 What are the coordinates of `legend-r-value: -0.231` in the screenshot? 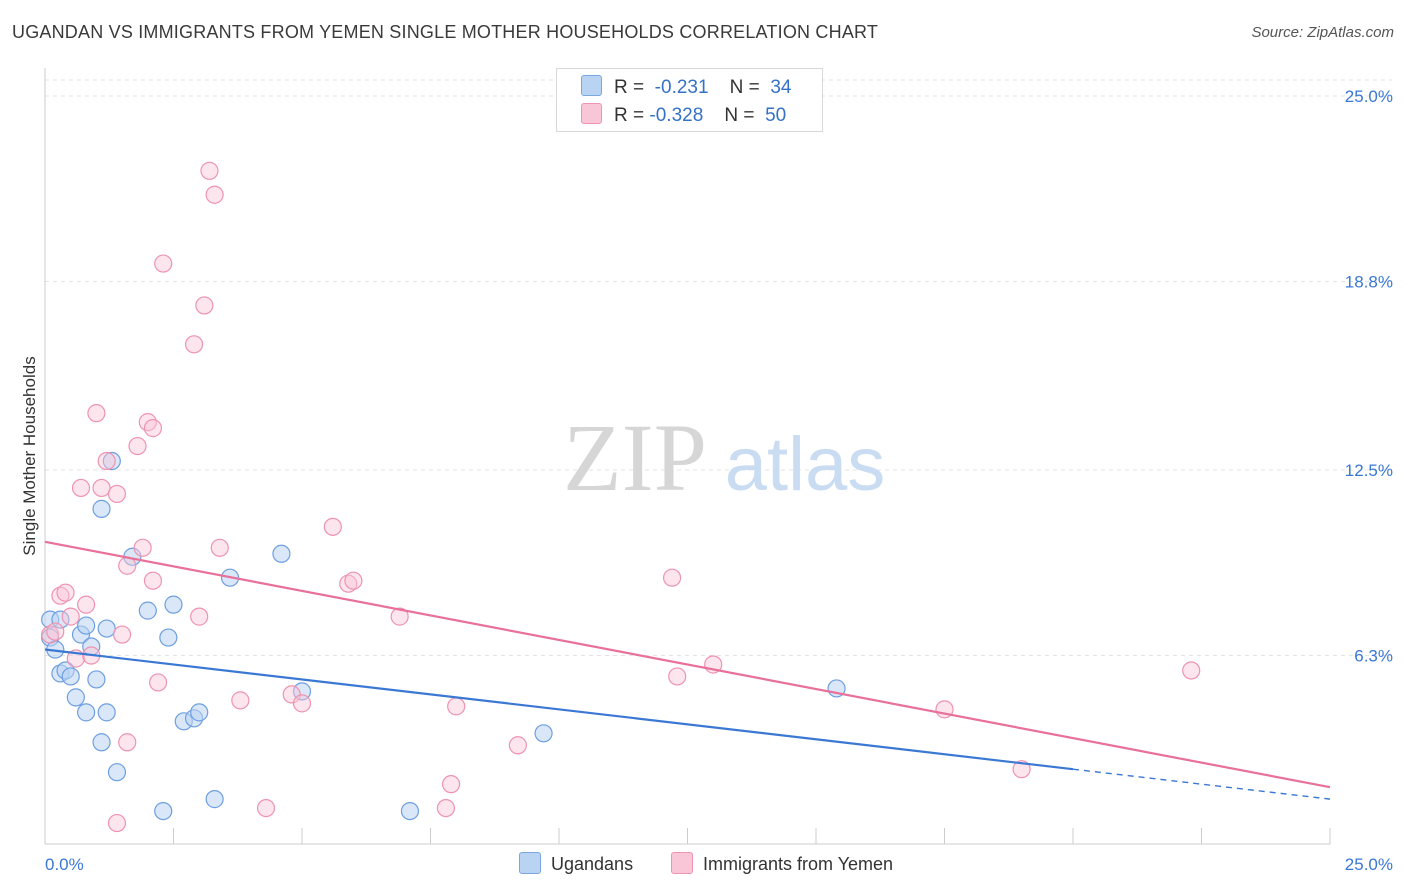 It's located at (681, 87).